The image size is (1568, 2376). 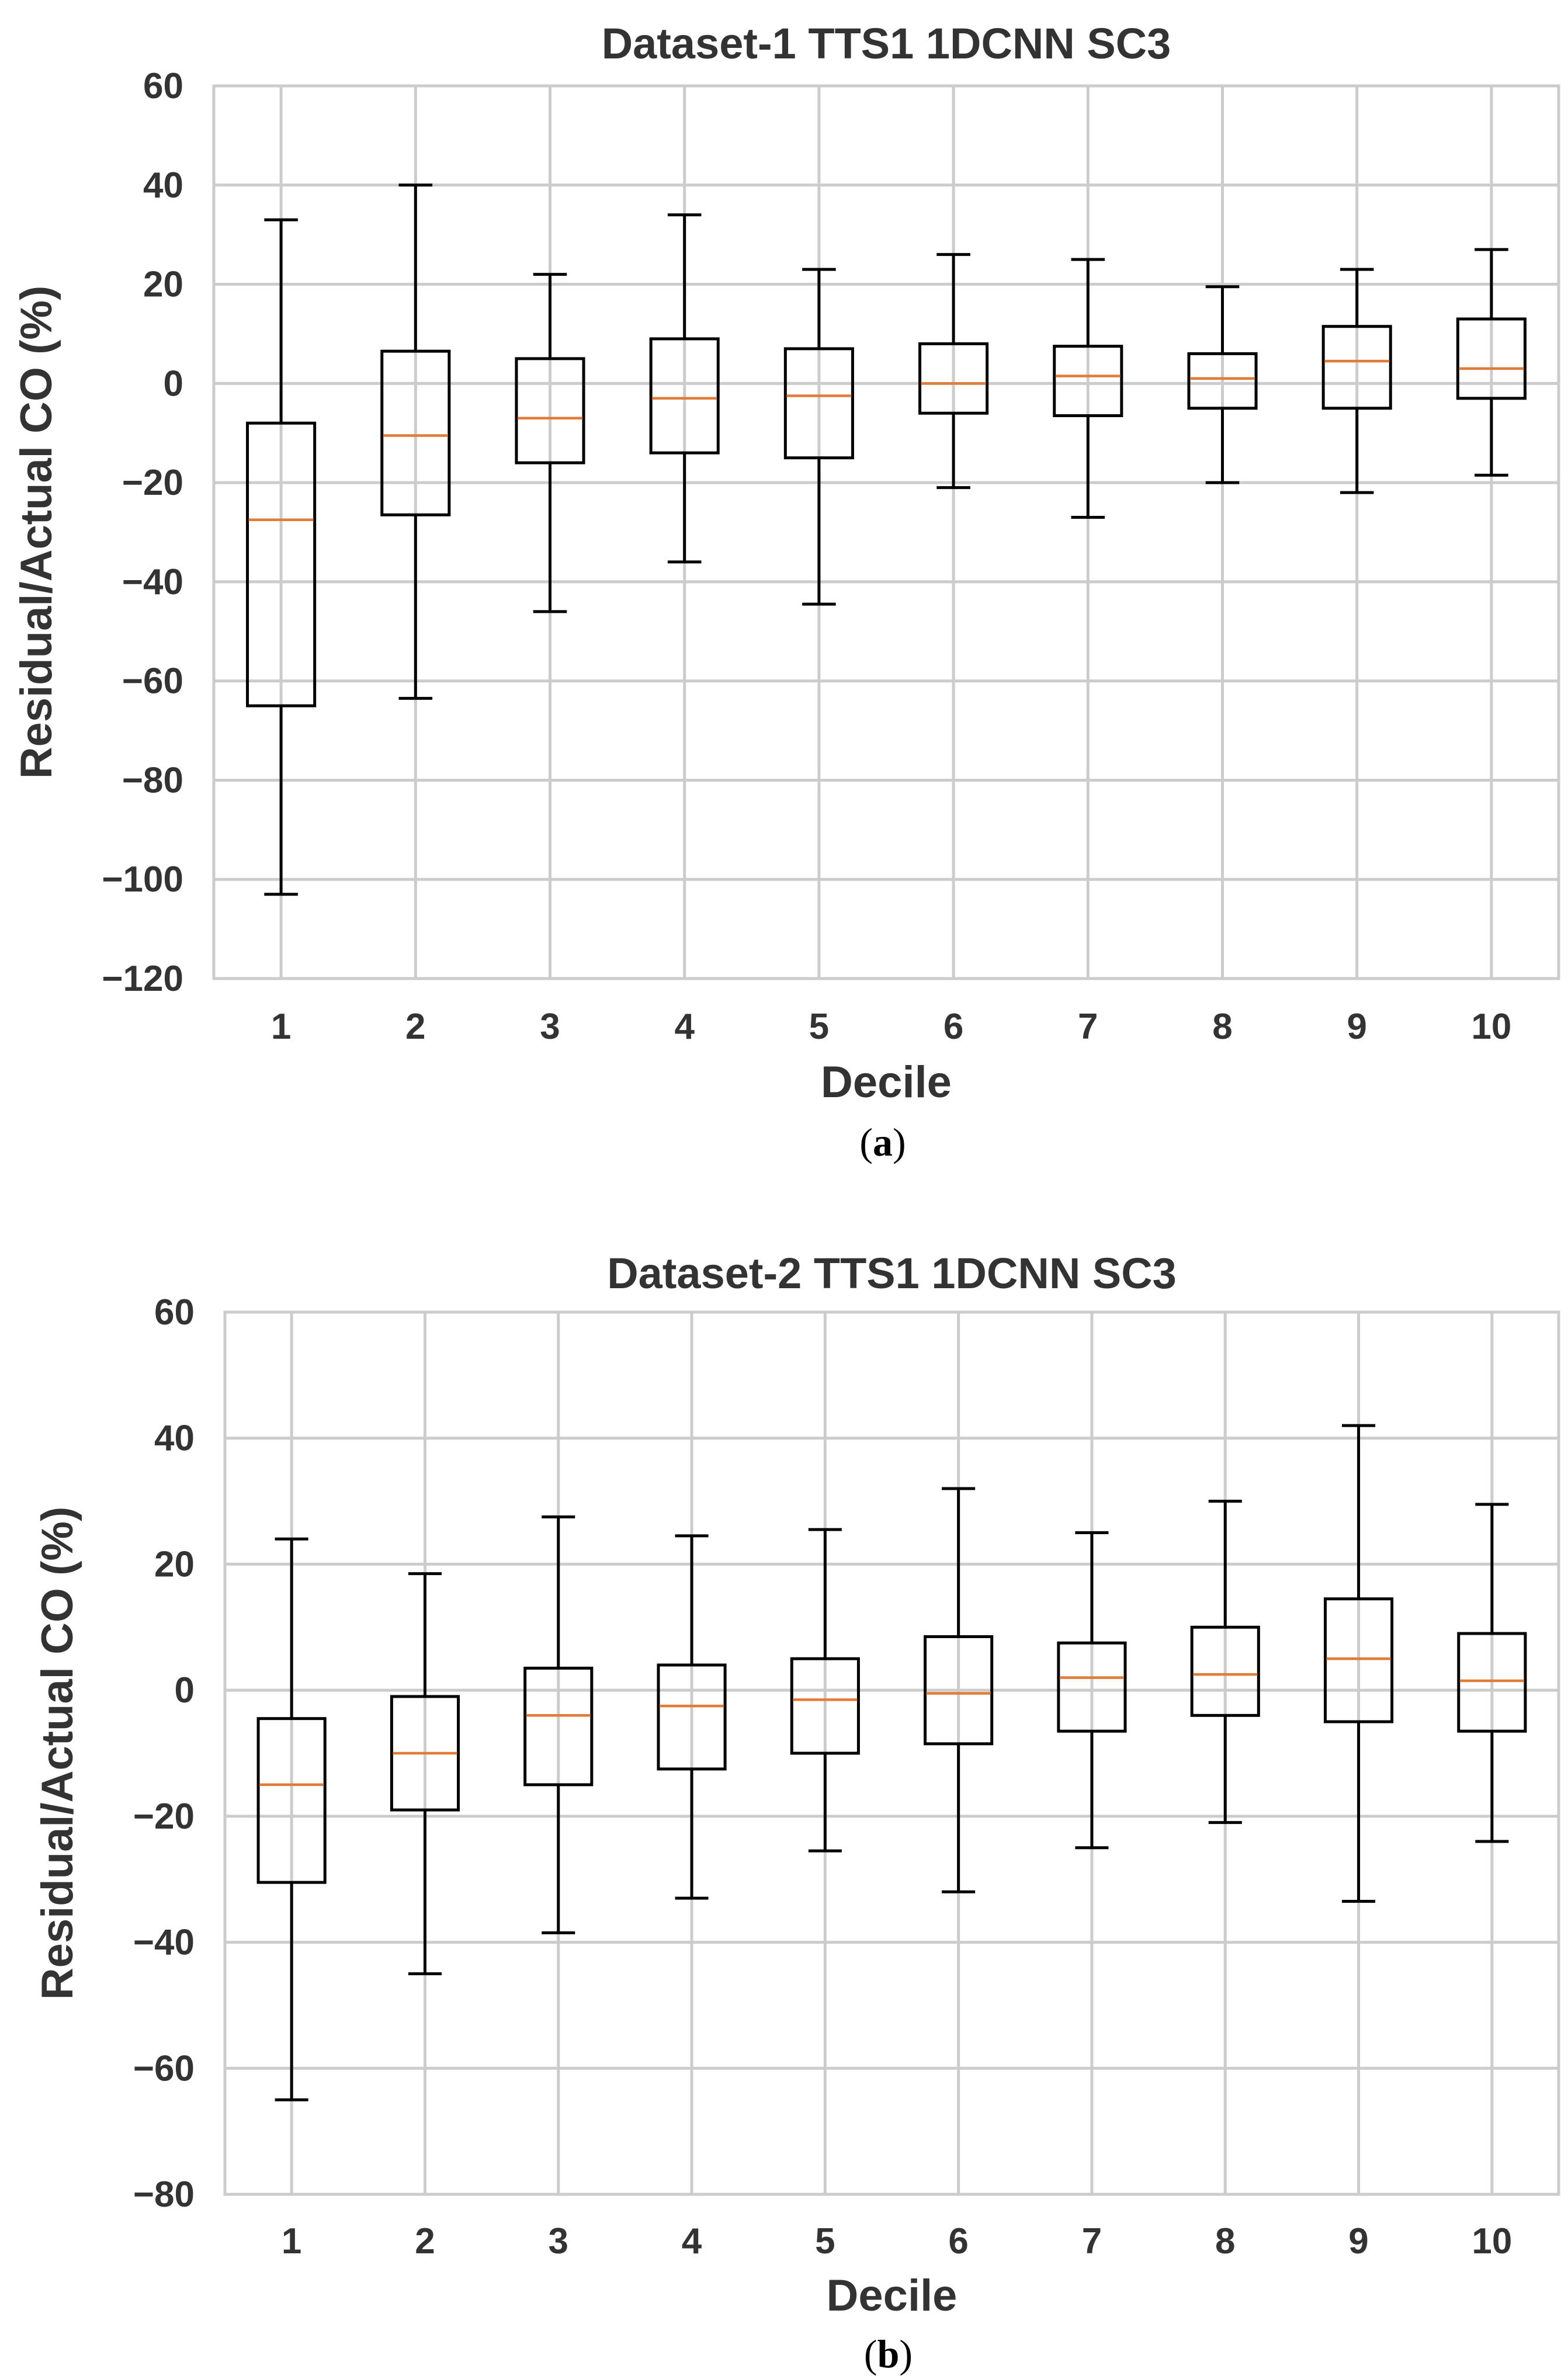 I want to click on panel-caption: (a), so click(x=882, y=1142).